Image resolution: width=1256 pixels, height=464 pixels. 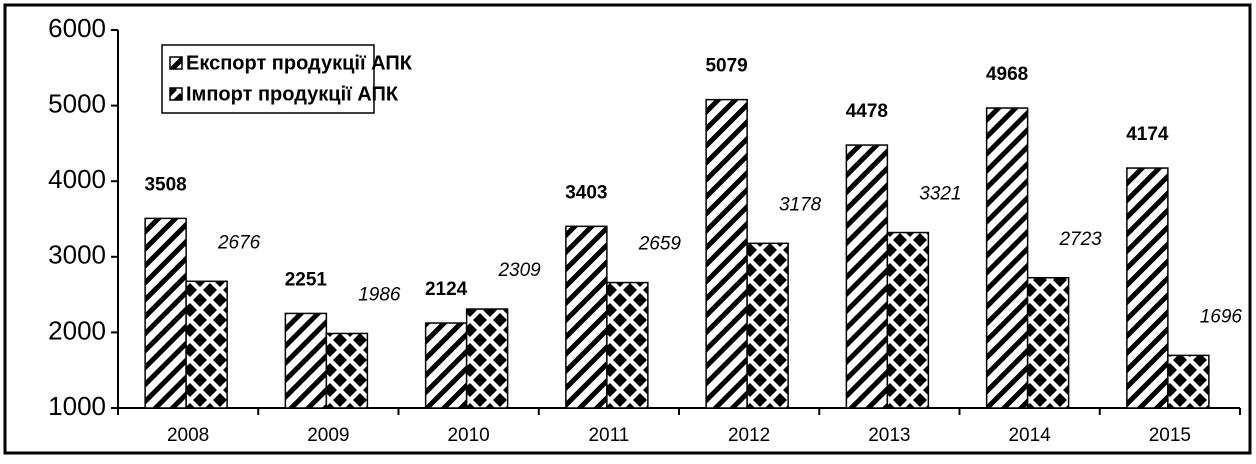 I want to click on value-label: 2124, so click(x=446, y=289).